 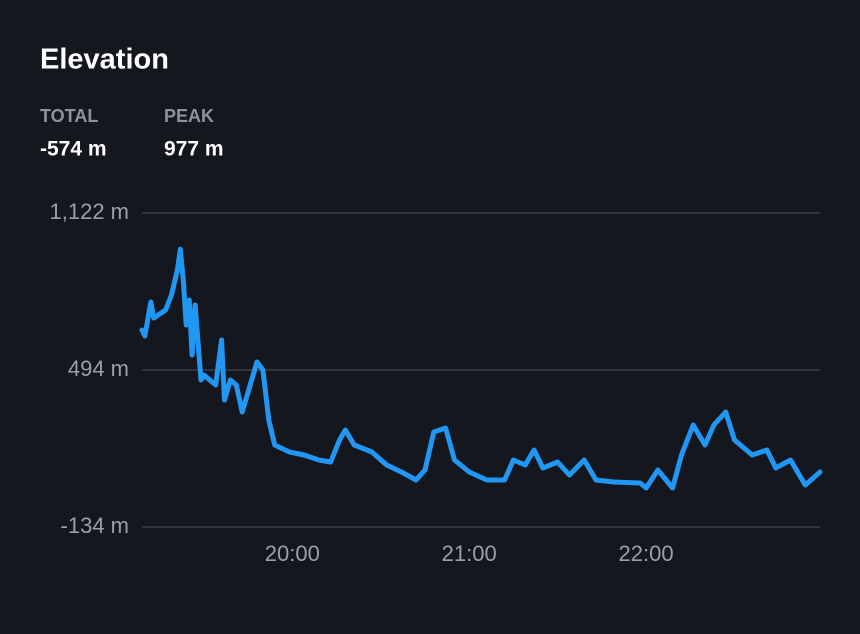 What do you see at coordinates (646, 553) in the screenshot?
I see `x-tick-label: 22:00` at bounding box center [646, 553].